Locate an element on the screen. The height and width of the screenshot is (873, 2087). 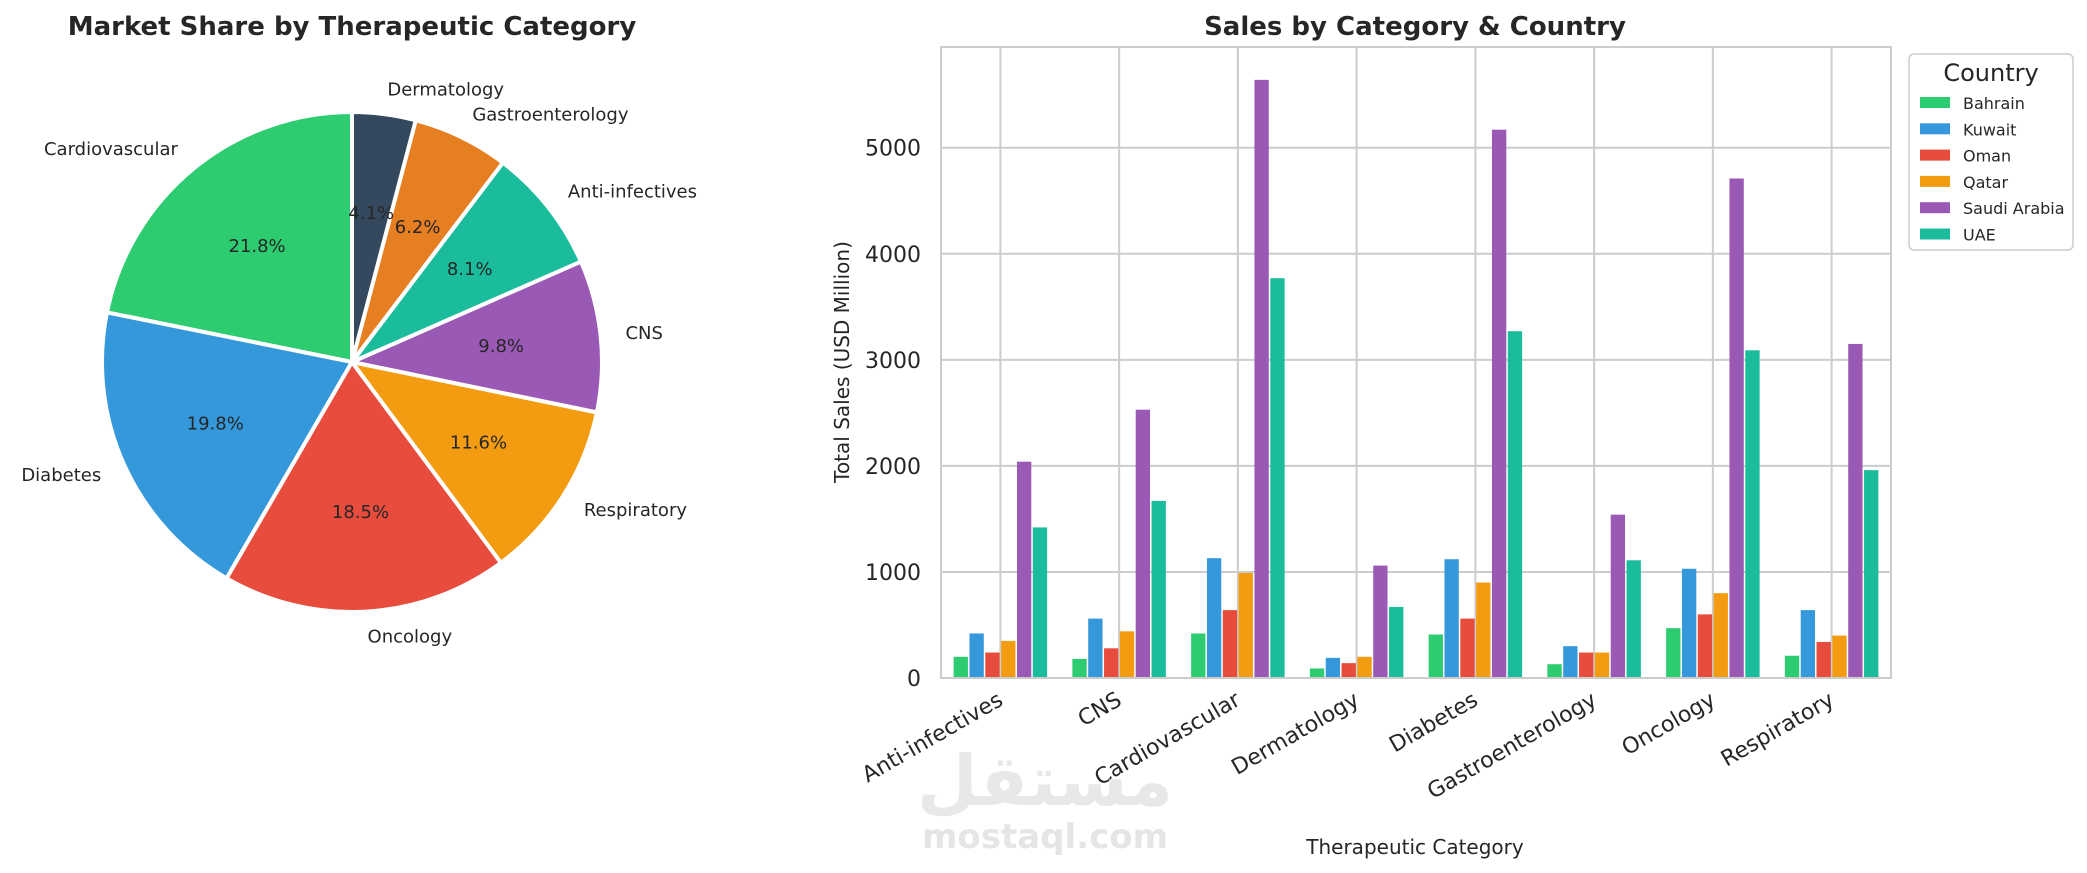
bar-saudi-arabia-gastroenterology is located at coordinates (1618, 596).